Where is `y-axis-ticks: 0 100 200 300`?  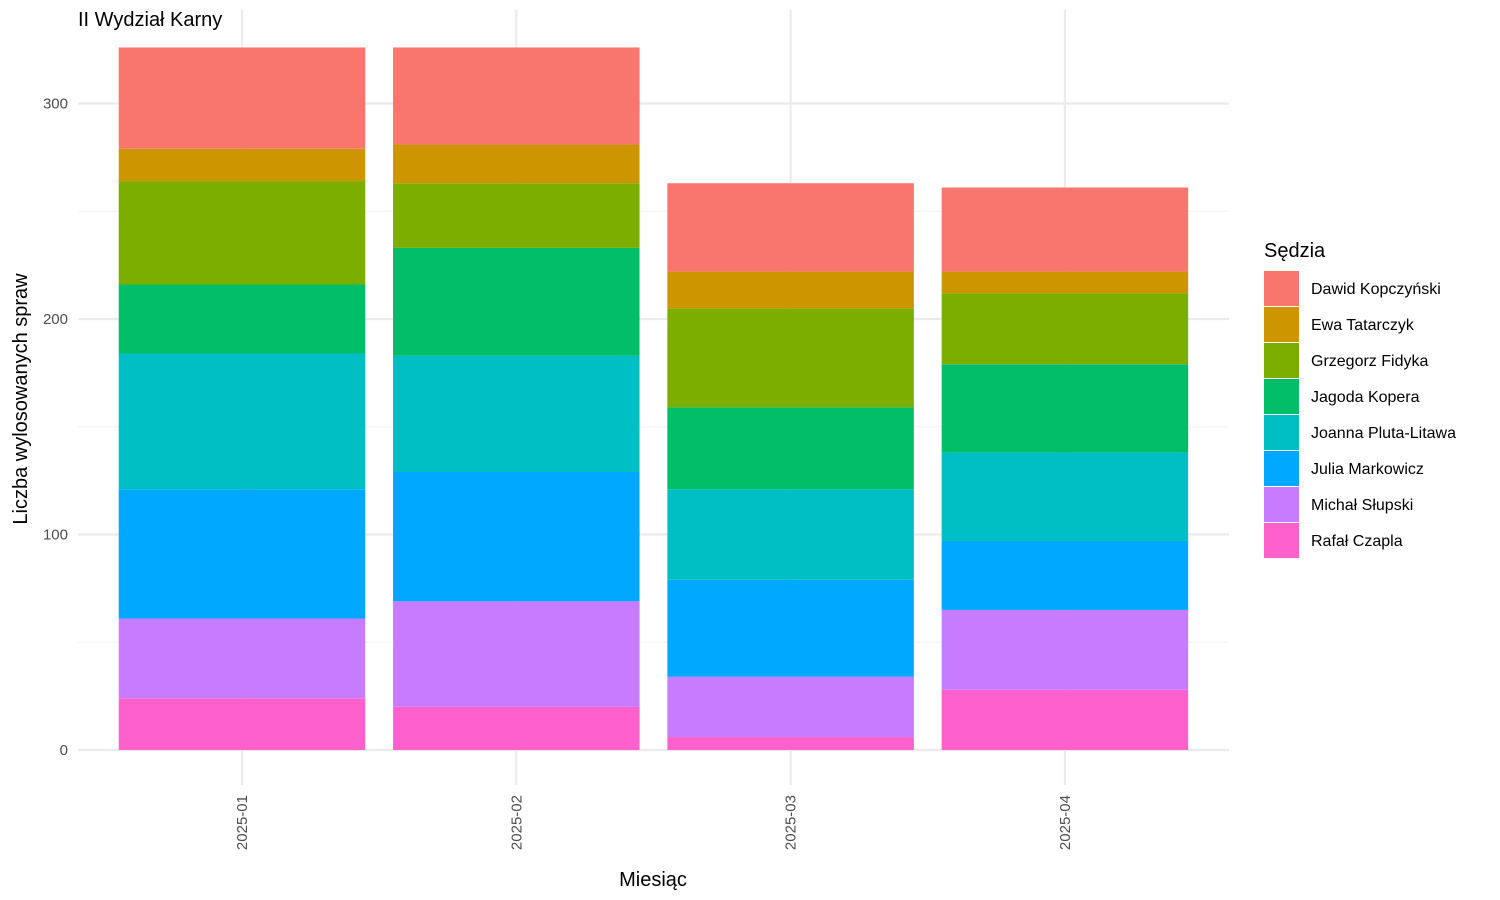
y-axis-ticks: 0 100 200 300 is located at coordinates (55, 428).